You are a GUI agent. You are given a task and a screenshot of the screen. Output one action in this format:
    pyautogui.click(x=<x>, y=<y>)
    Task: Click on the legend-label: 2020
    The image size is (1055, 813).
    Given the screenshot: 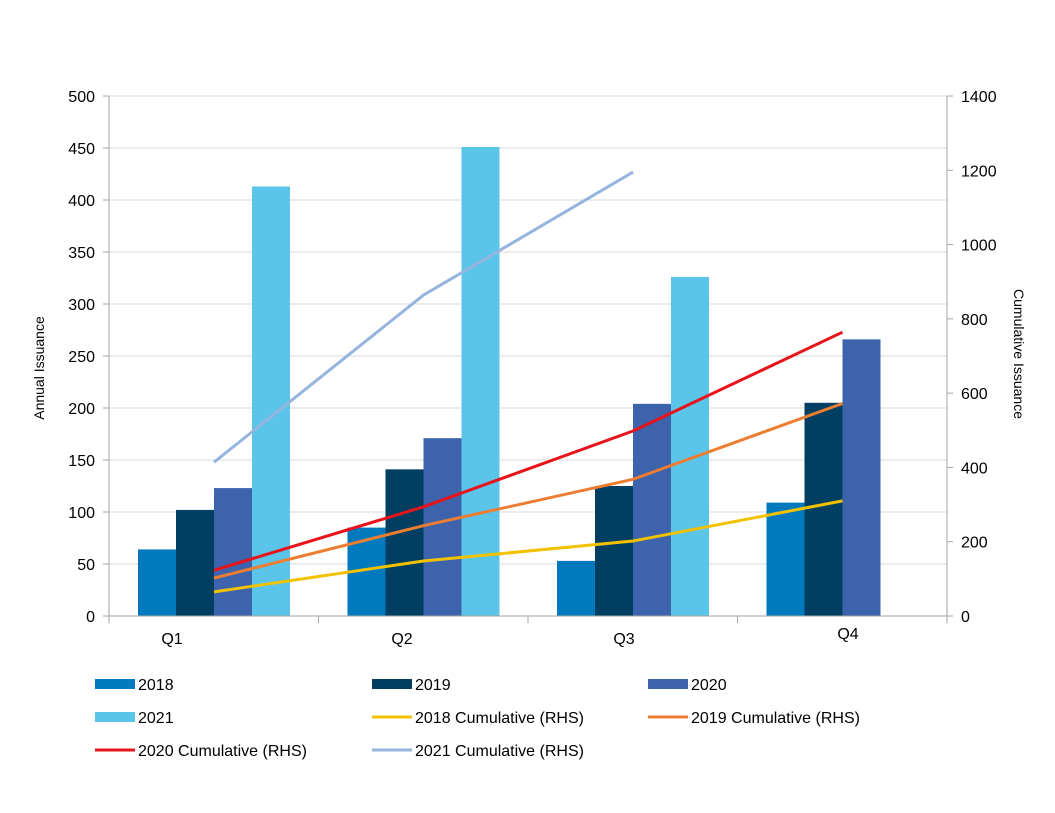 What is the action you would take?
    pyautogui.click(x=709, y=685)
    